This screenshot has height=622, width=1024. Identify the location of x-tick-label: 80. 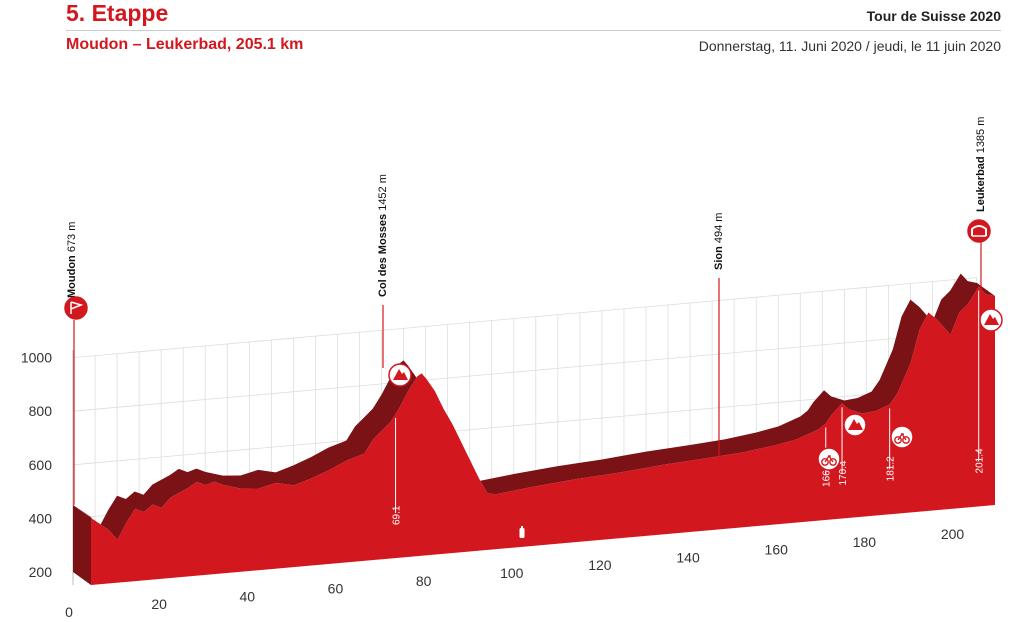
(424, 581).